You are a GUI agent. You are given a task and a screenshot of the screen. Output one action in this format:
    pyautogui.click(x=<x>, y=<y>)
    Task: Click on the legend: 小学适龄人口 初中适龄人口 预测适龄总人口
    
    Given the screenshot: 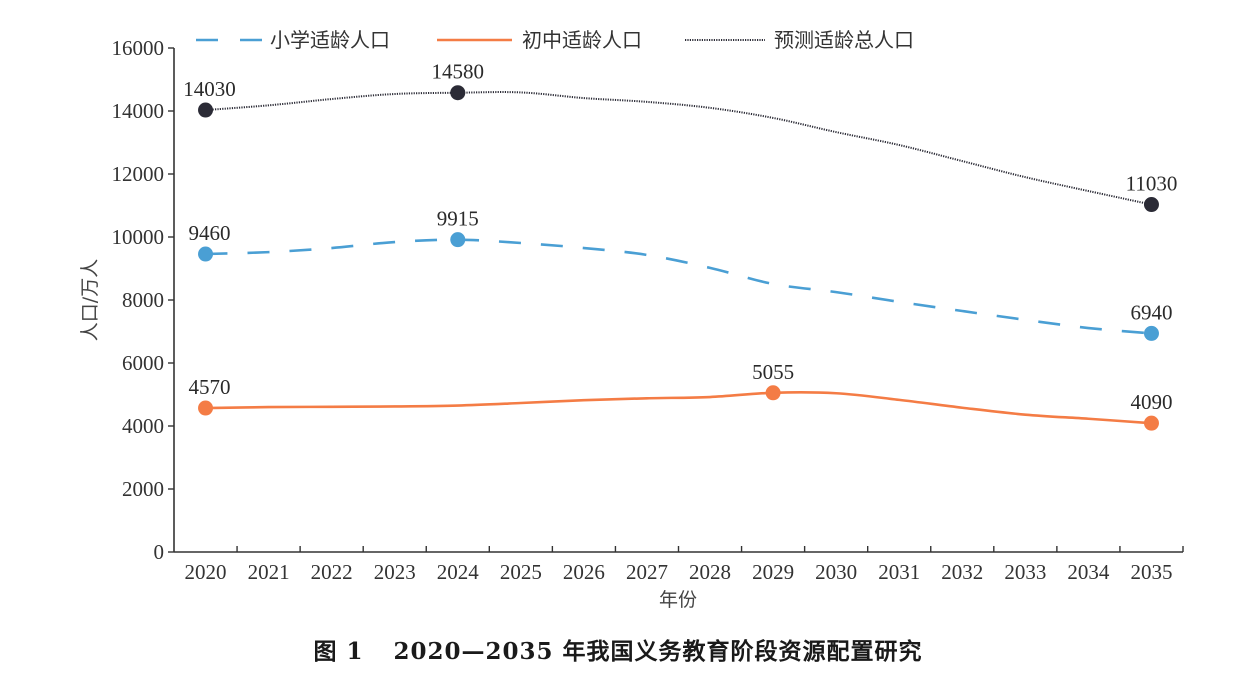 What is the action you would take?
    pyautogui.click(x=555, y=40)
    